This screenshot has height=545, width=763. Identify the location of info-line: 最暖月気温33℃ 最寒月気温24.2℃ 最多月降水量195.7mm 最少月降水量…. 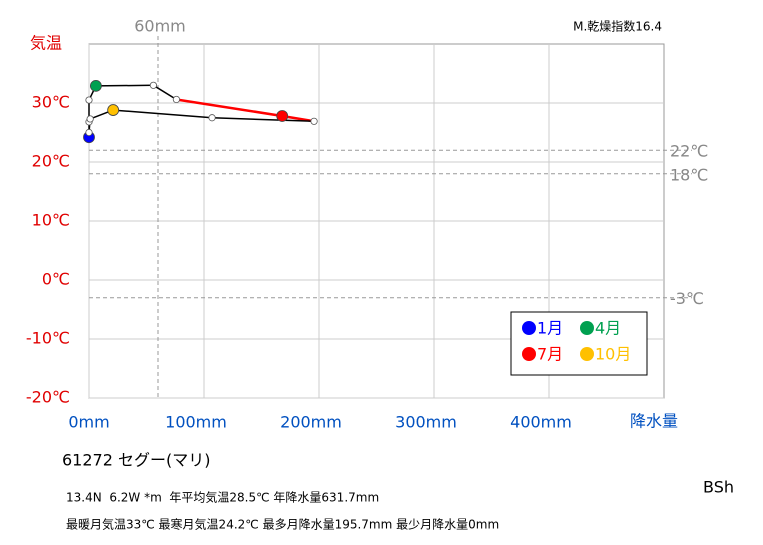
(282, 524).